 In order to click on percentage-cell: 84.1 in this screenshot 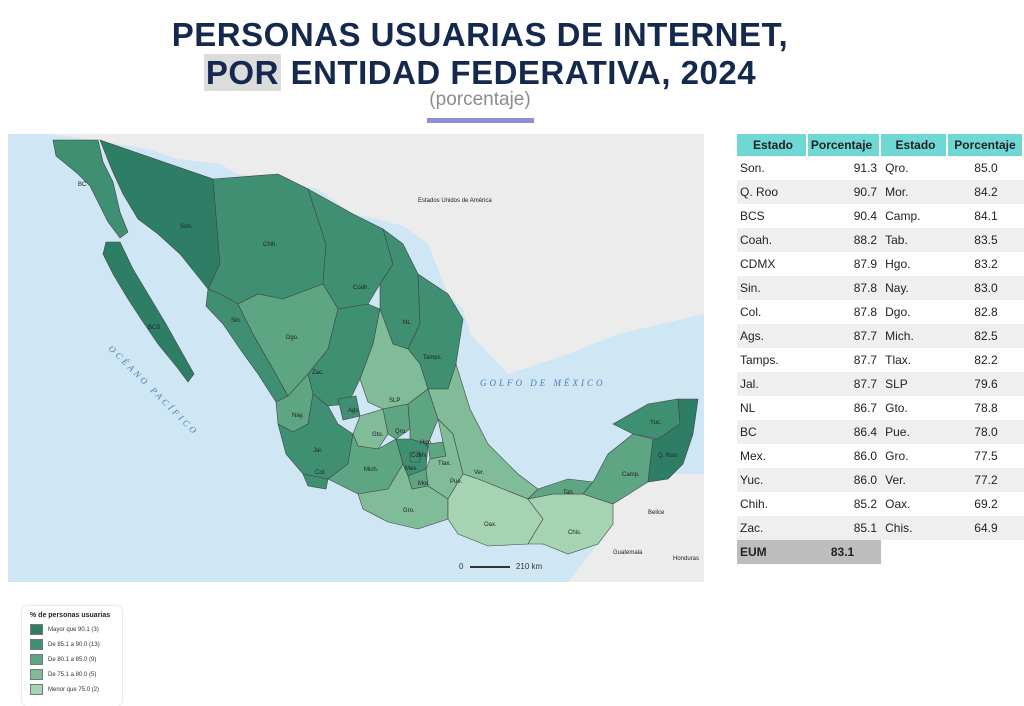, I will do `click(986, 216)`.